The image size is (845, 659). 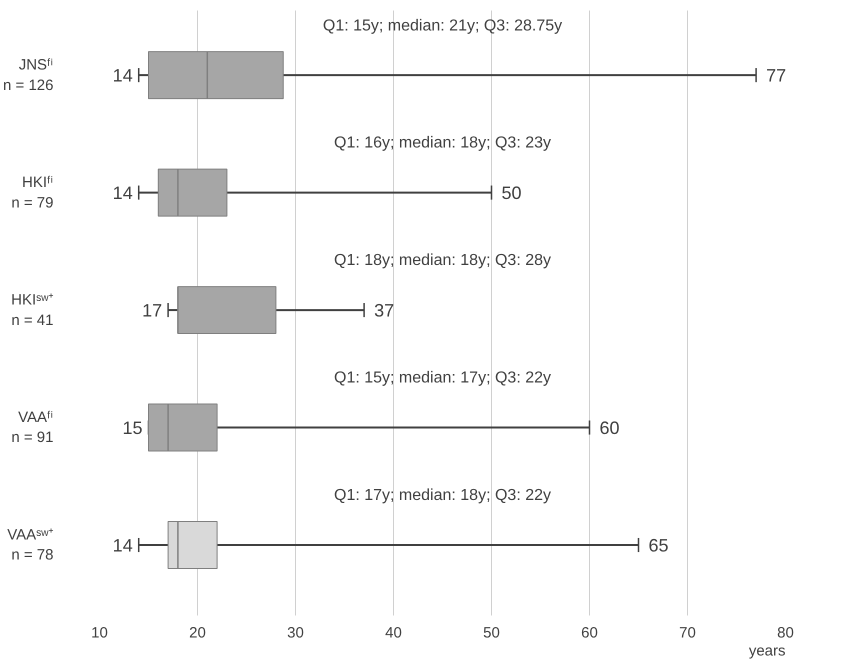 I want to click on annotation: 37, so click(x=384, y=310).